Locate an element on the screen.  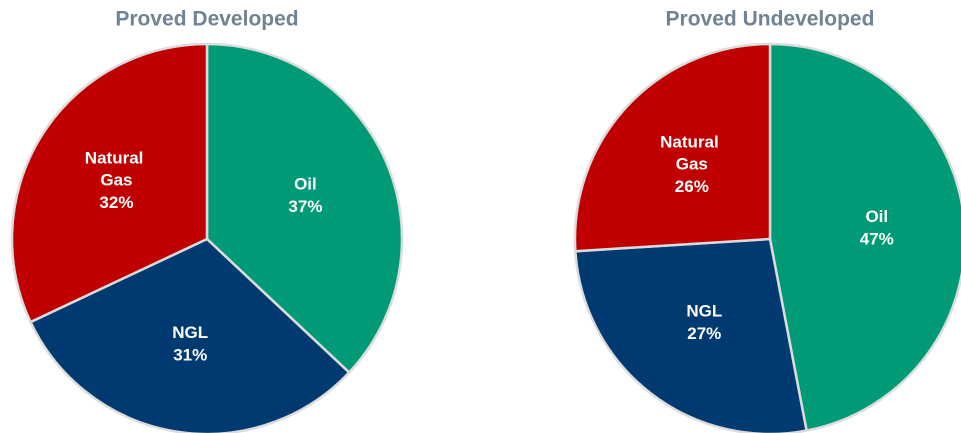
slice-value-label: 32% is located at coordinates (116, 202).